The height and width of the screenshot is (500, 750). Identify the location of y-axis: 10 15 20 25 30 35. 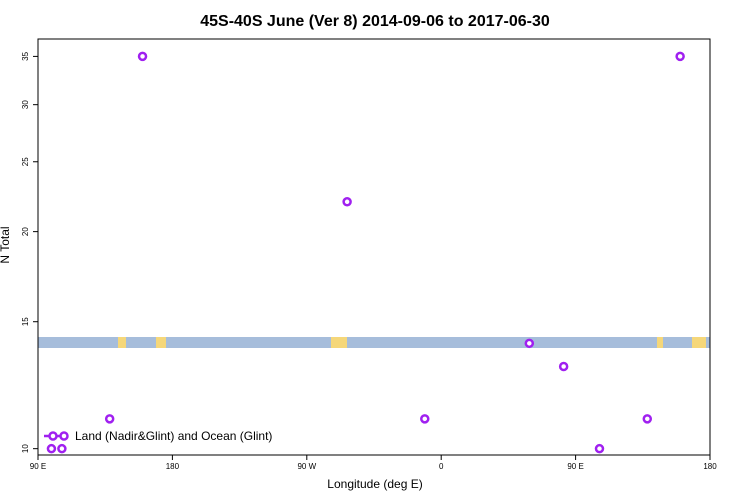
(29, 252).